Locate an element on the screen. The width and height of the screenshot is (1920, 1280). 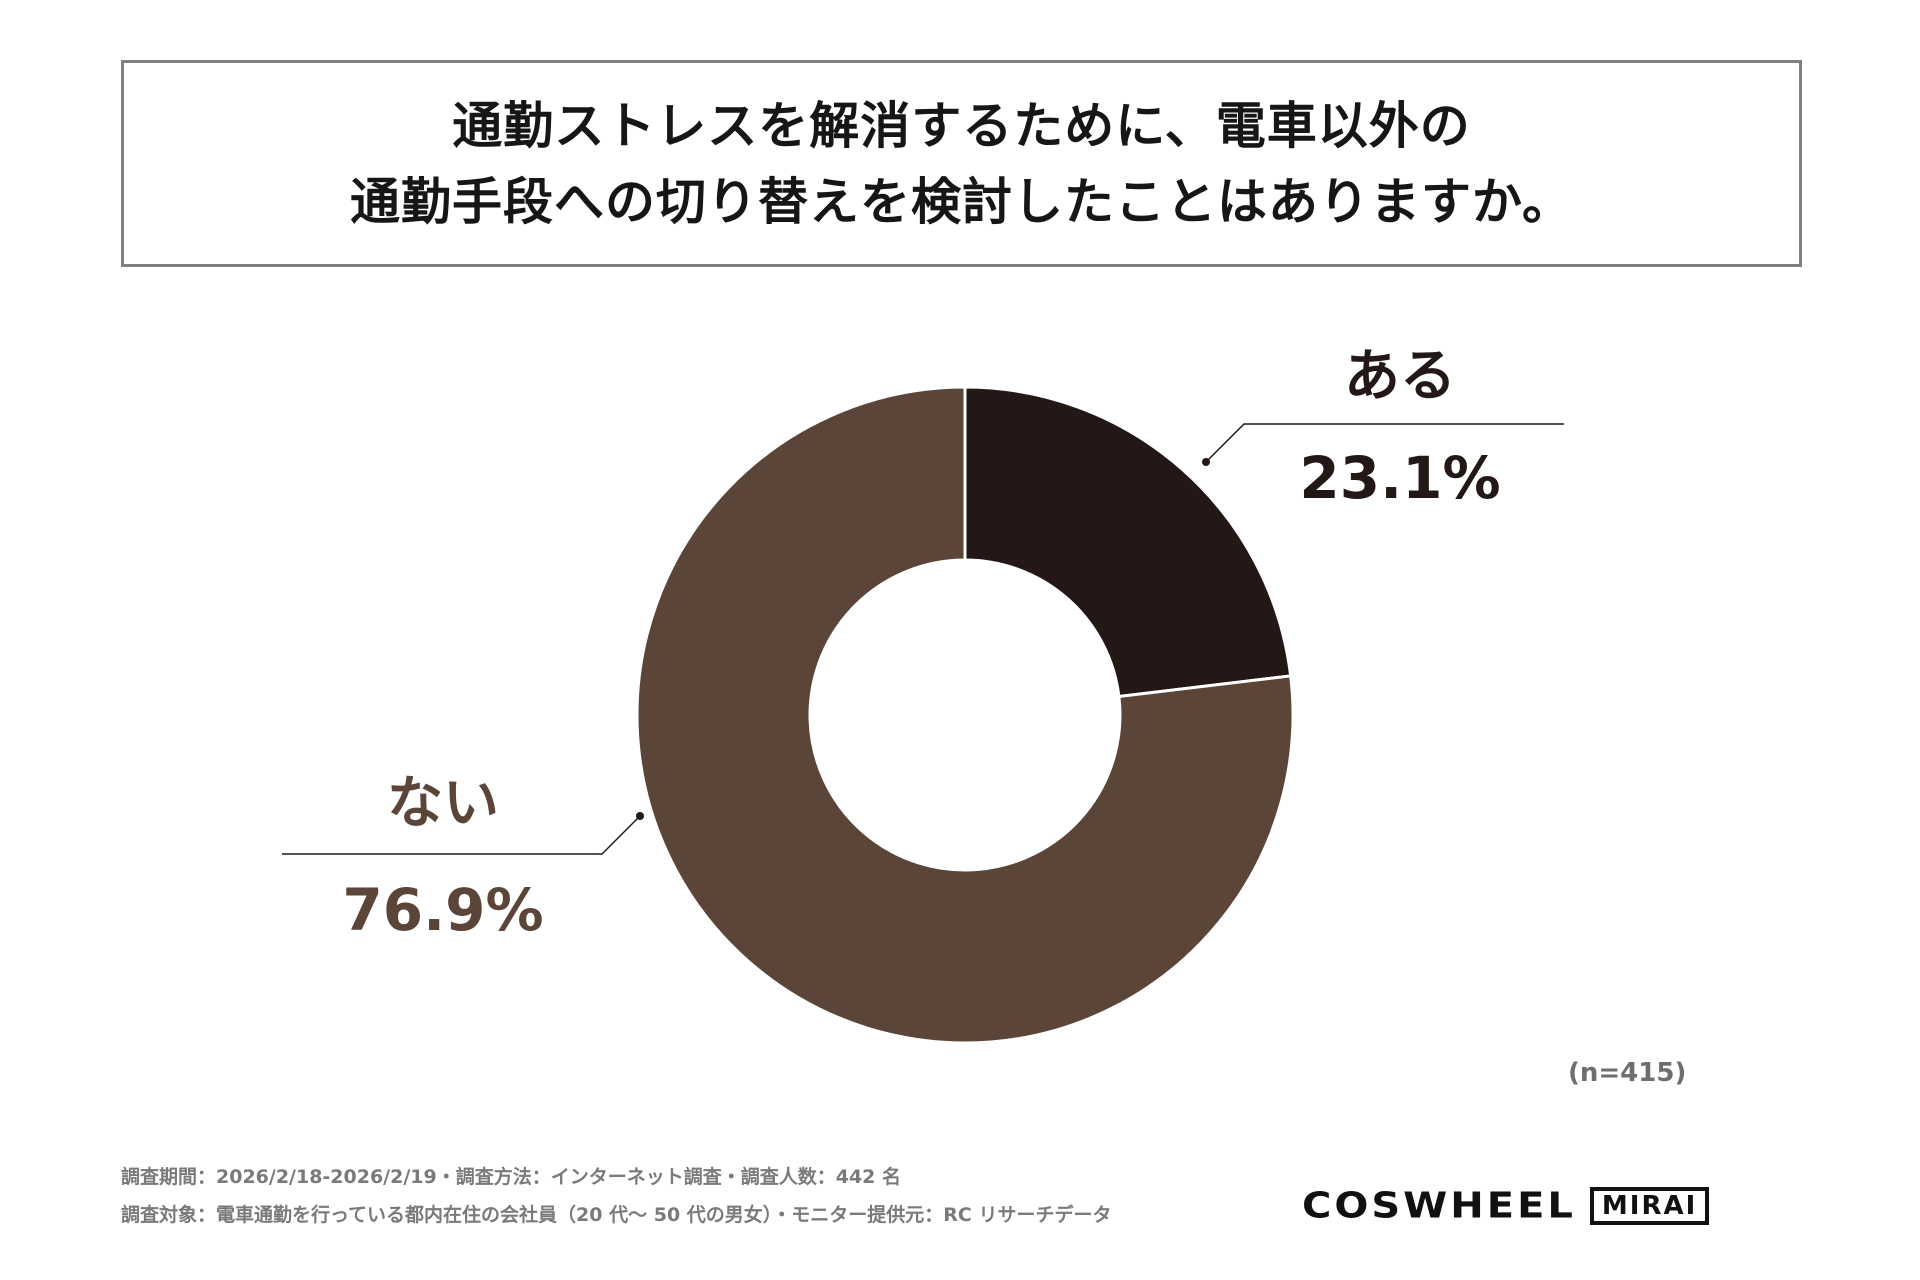
chart-title-line-1: 通勤ストレスを解消するために、電車以外の is located at coordinates (961, 125).